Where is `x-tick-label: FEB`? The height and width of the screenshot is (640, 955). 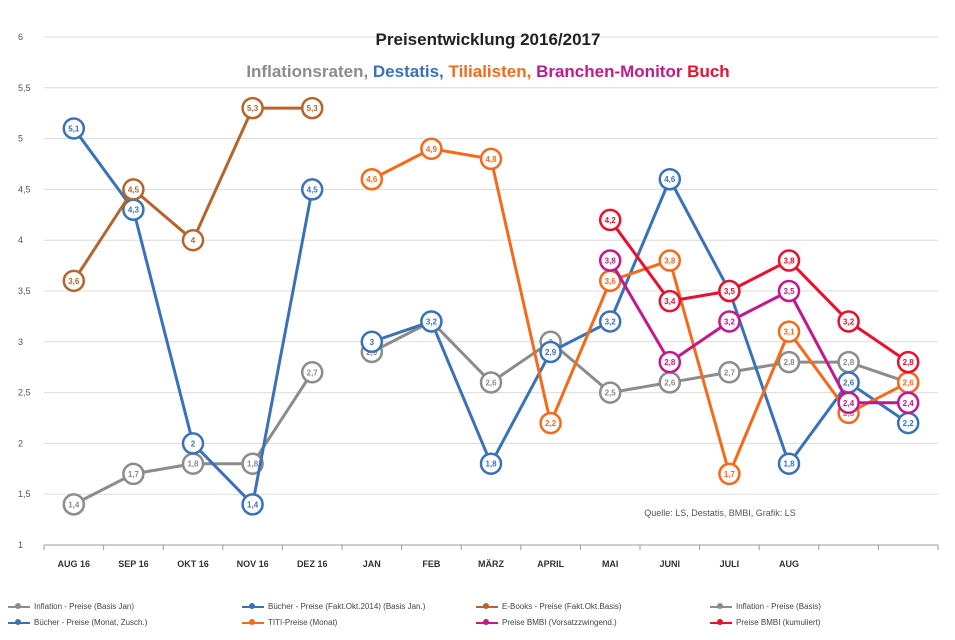
x-tick-label: FEB is located at coordinates (431, 564).